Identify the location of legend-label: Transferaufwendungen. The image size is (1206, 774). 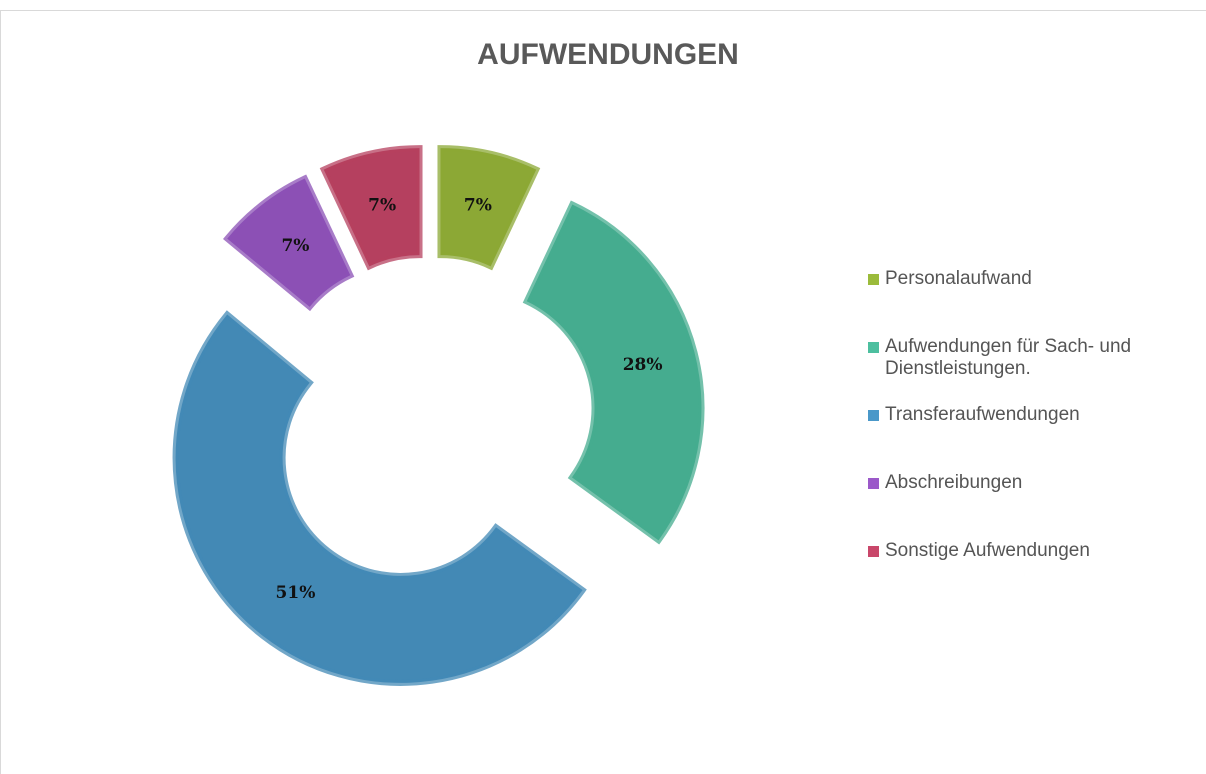
(982, 414).